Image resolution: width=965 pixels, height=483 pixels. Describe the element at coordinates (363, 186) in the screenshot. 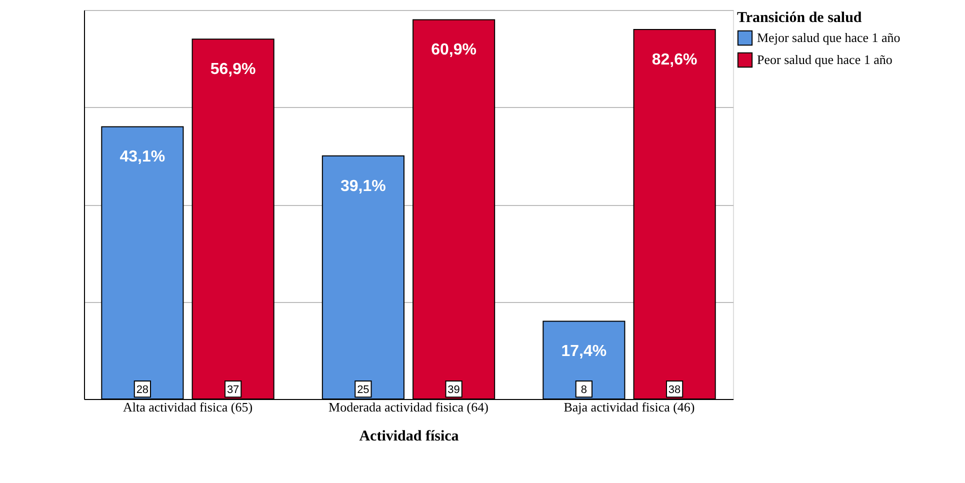

I see `annotation: 39,1%` at that location.